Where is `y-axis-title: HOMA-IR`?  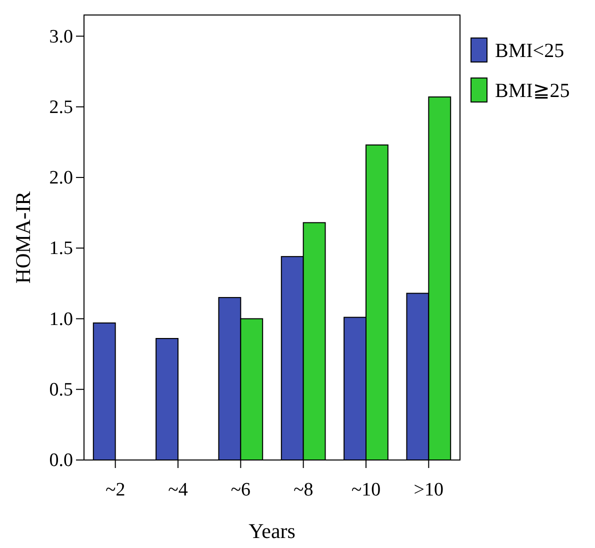
y-axis-title: HOMA-IR is located at coordinates (23, 237).